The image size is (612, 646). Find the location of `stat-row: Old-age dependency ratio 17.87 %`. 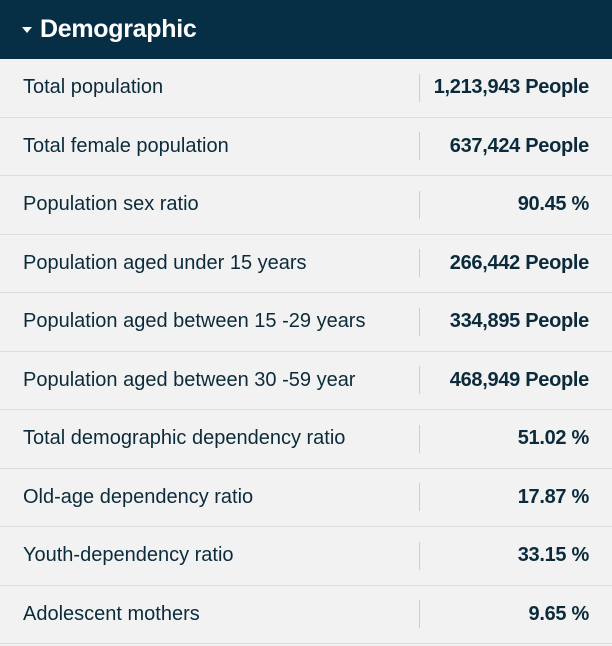

stat-row: Old-age dependency ratio 17.87 % is located at coordinates (306, 498).